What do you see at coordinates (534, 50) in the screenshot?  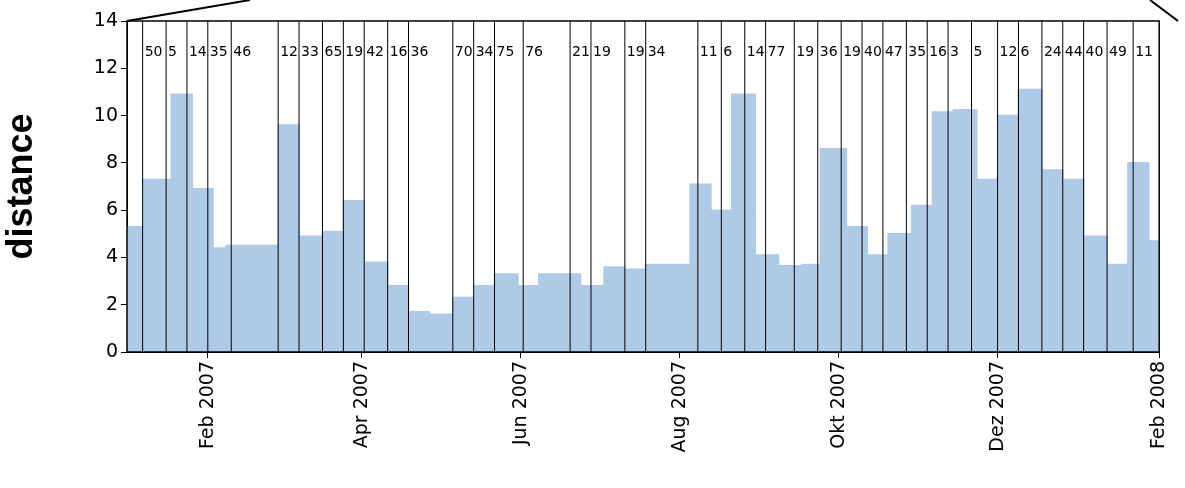 I see `ref-line-label: 76` at bounding box center [534, 50].